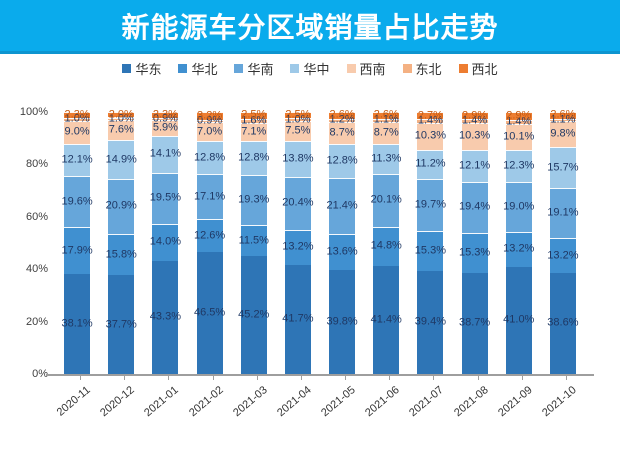 The height and width of the screenshot is (465, 620). Describe the element at coordinates (342, 119) in the screenshot. I see `data-label-东北: 1.2%` at that location.